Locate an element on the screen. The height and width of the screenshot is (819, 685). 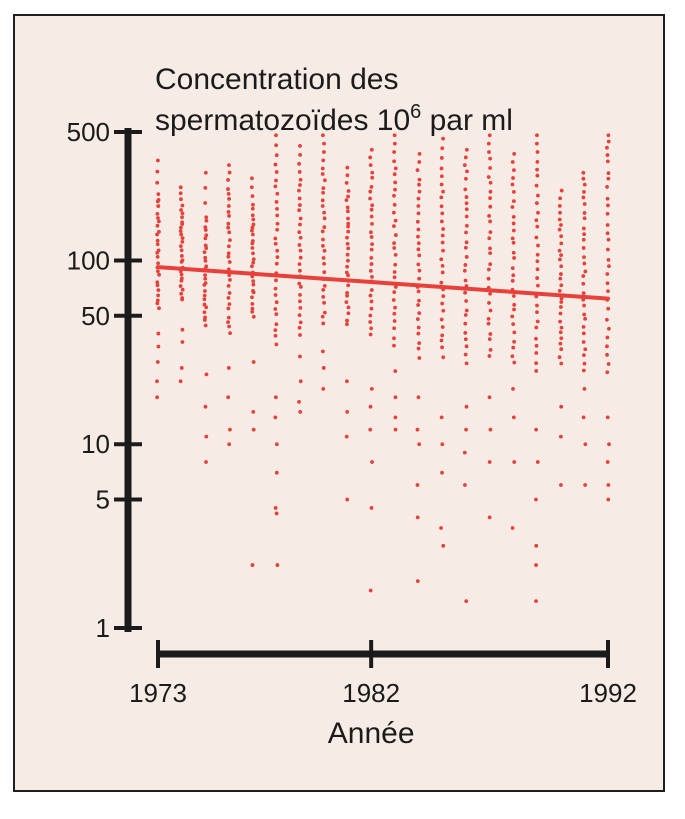
y-tick-label: 100 is located at coordinates (88, 260).